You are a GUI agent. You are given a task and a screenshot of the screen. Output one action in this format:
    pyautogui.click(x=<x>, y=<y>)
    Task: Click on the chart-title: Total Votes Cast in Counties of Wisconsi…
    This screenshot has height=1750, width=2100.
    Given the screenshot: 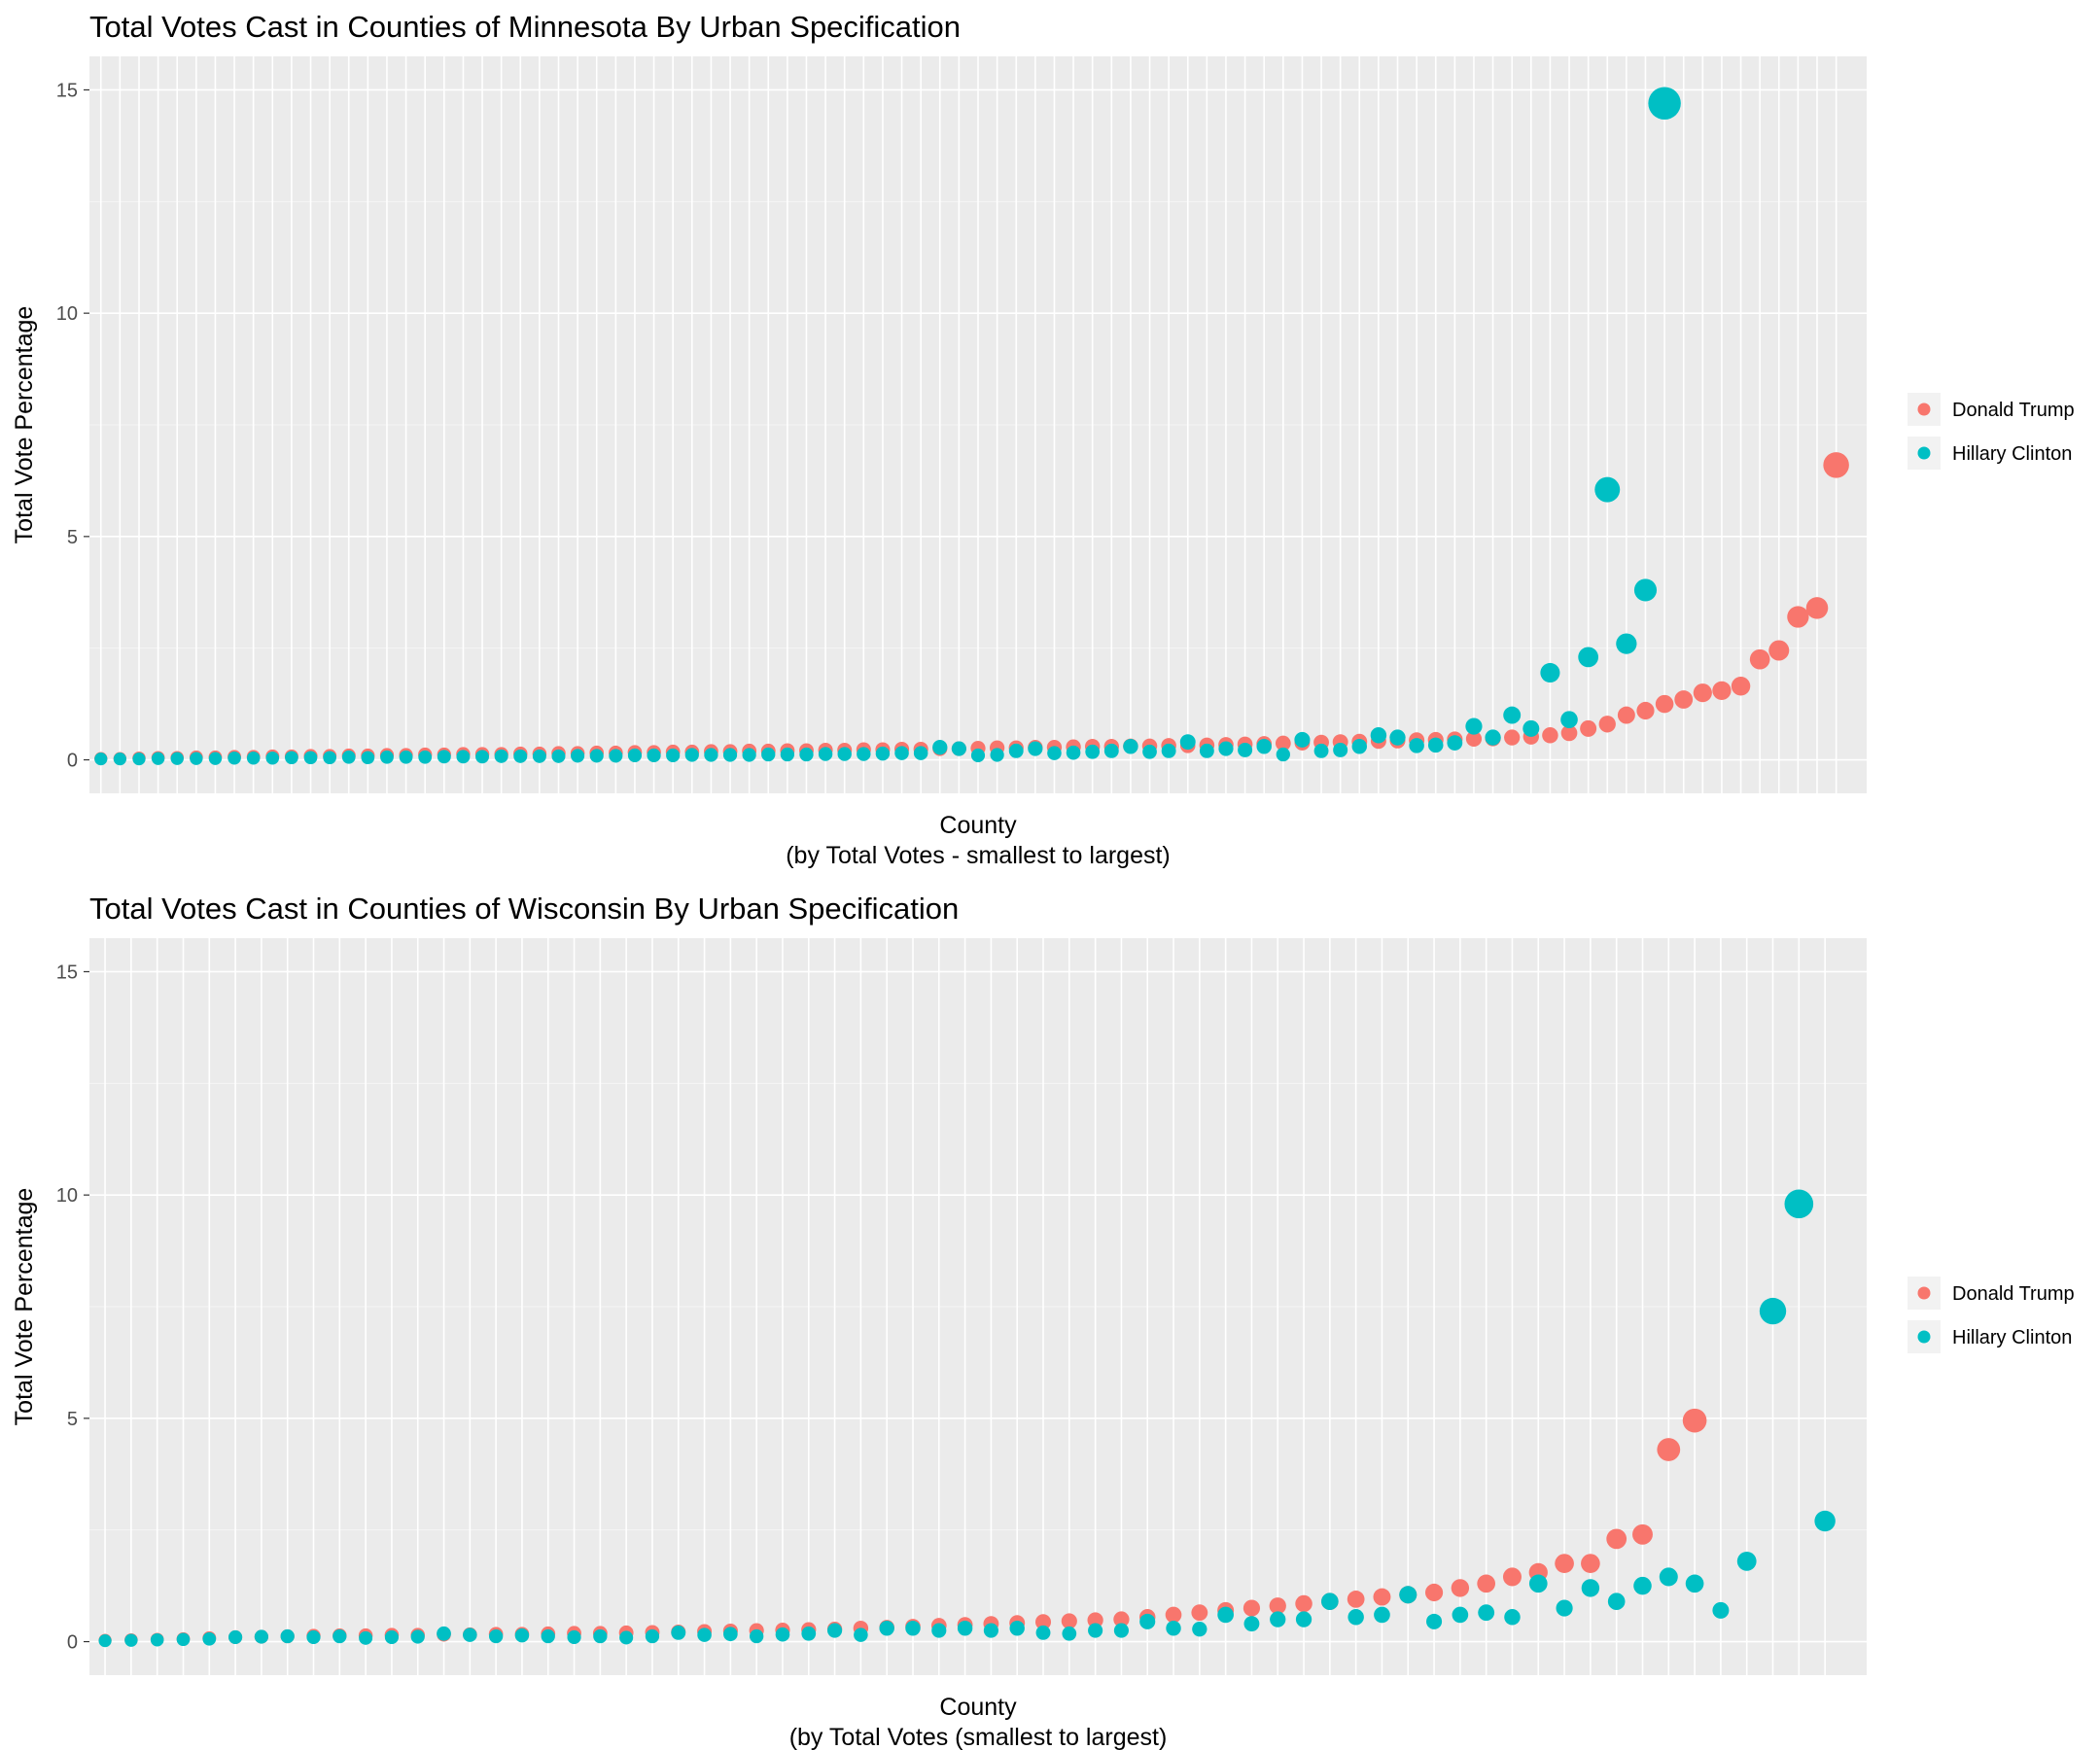 What is the action you would take?
    pyautogui.click(x=524, y=909)
    